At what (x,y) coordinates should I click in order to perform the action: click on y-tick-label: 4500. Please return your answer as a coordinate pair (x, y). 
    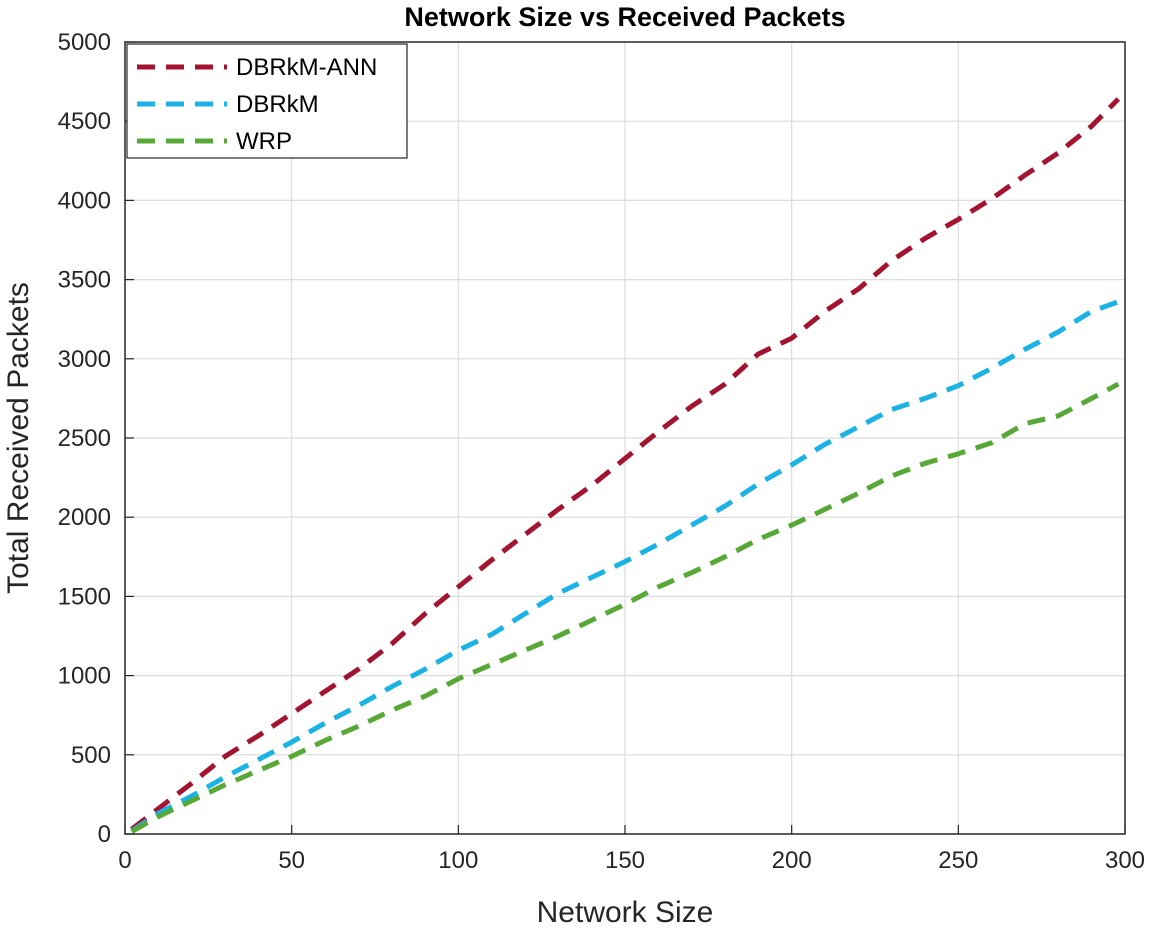
    Looking at the image, I should click on (84, 121).